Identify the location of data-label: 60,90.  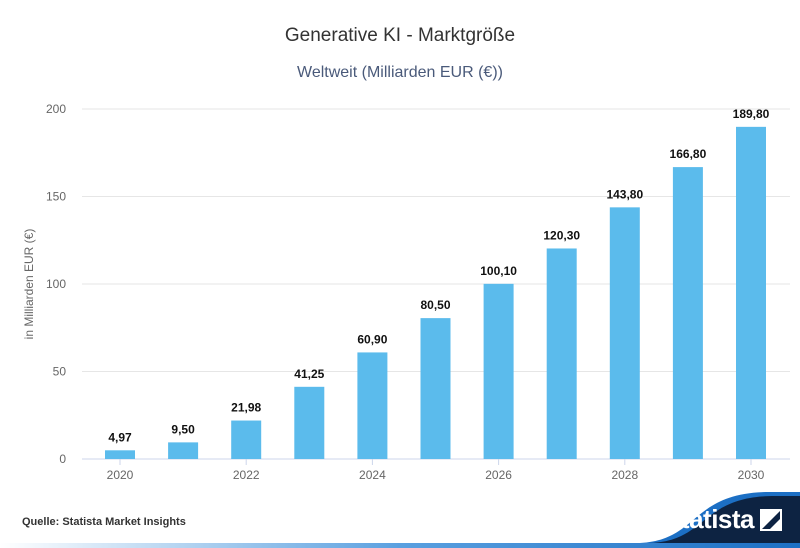
(372, 339).